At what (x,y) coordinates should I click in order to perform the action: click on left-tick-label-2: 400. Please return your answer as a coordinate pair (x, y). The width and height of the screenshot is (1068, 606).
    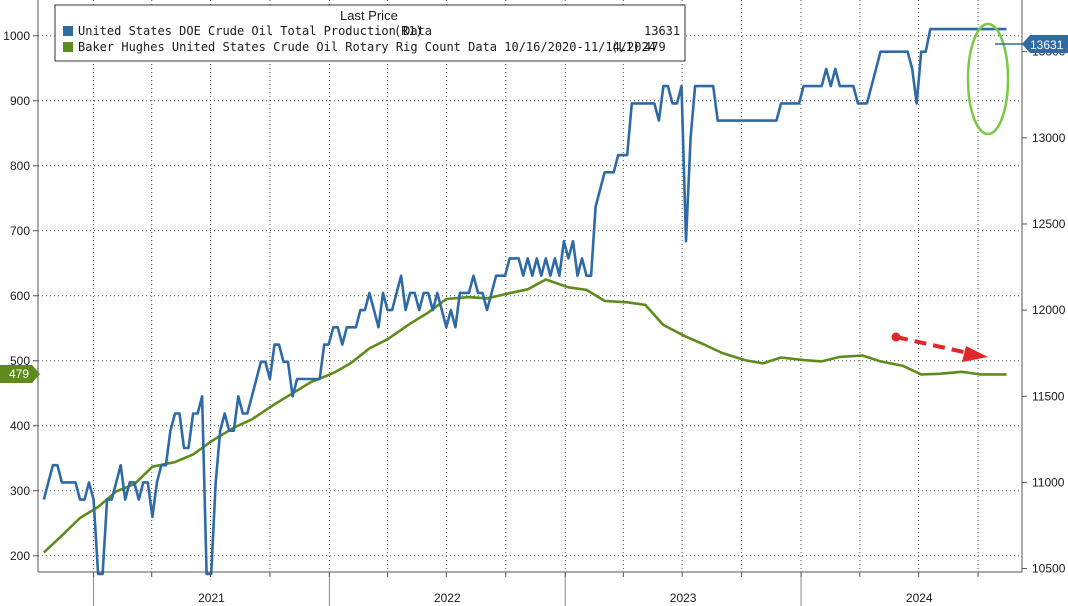
    Looking at the image, I should click on (20, 426).